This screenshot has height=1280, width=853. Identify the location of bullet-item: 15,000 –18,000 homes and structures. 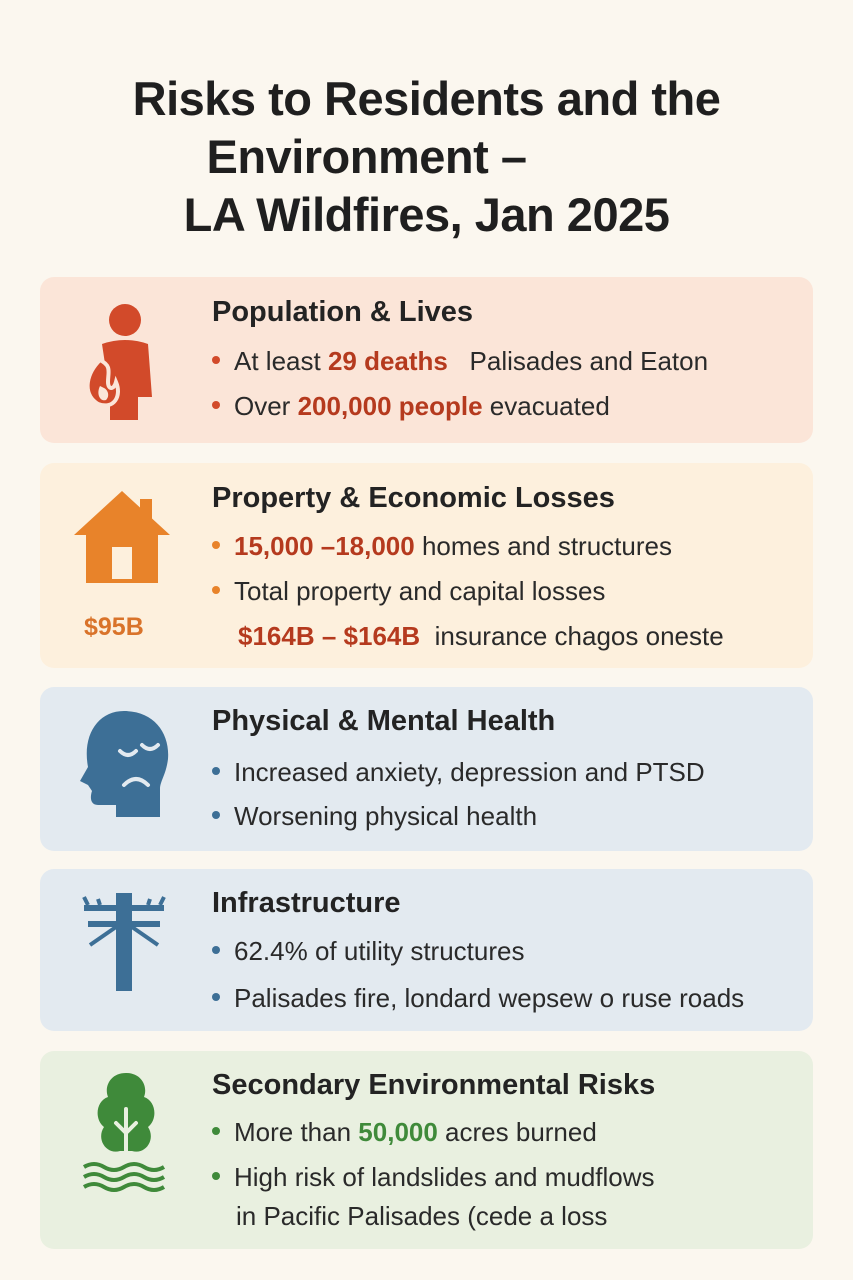
(442, 546).